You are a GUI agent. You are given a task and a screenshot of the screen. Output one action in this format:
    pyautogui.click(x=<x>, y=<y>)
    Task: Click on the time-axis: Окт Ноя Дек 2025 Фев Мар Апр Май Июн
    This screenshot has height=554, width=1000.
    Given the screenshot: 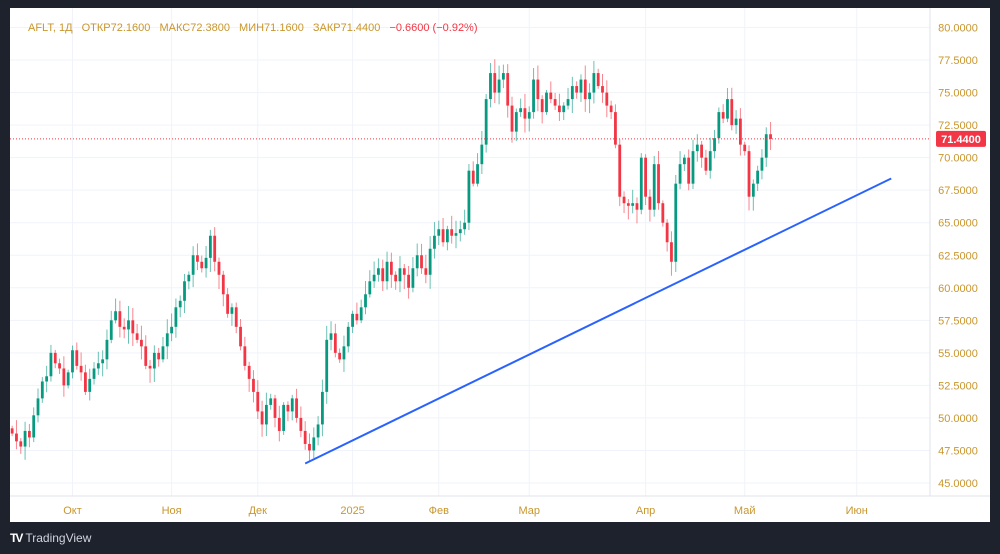 What is the action you would take?
    pyautogui.click(x=465, y=511)
    